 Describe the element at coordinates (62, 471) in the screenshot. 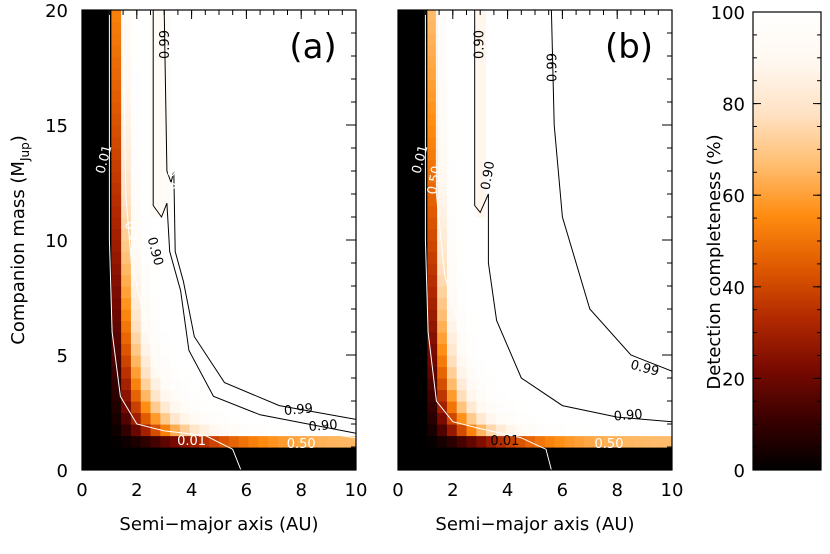

I see `y-tick-label: 0` at that location.